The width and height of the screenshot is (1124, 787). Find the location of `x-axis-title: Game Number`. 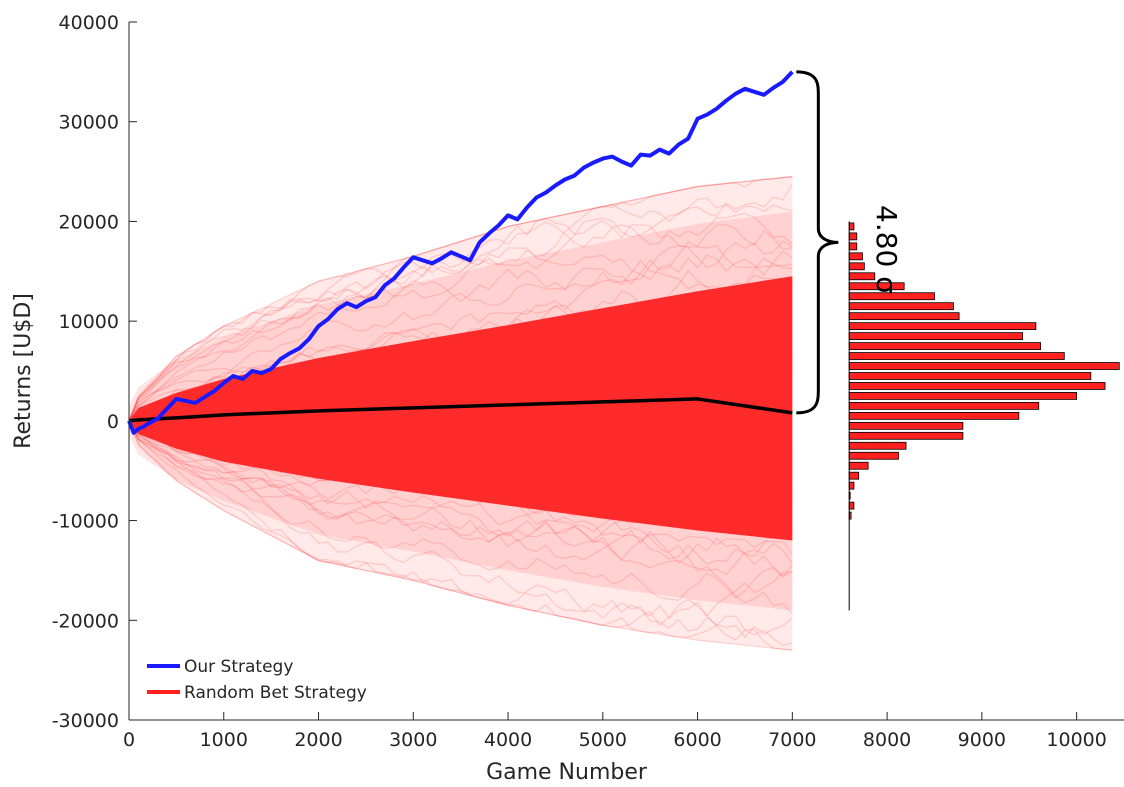

x-axis-title: Game Number is located at coordinates (567, 772).